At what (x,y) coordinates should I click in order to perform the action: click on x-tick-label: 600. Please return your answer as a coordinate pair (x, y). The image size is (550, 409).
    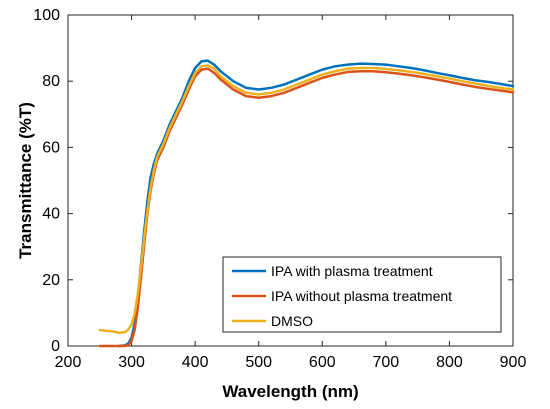
    Looking at the image, I should click on (322, 362).